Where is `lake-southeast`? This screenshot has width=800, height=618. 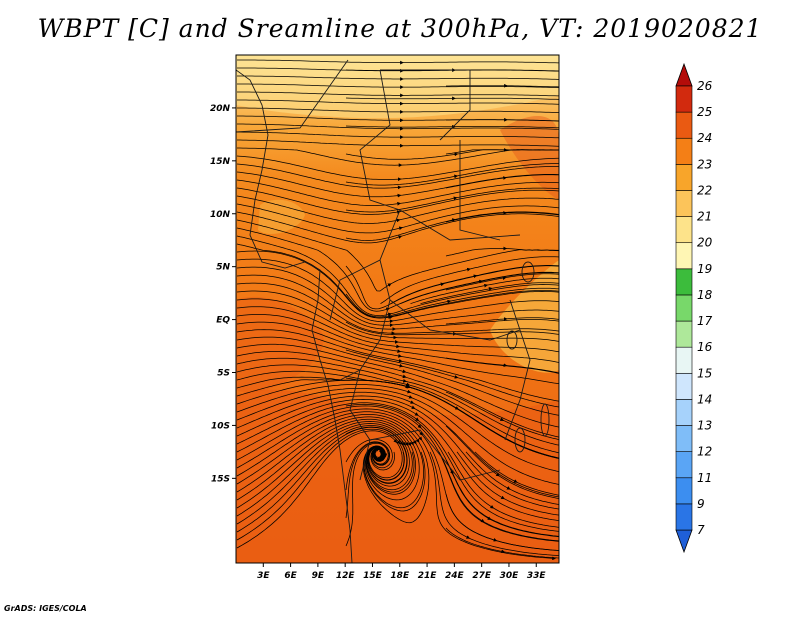 lake-southeast is located at coordinates (545, 420).